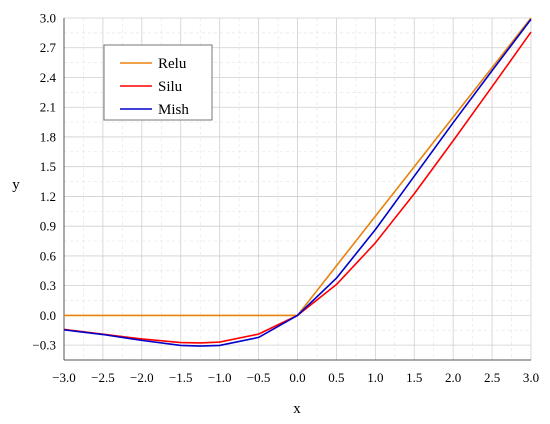 The height and width of the screenshot is (424, 550). I want to click on legend-label-mish: Mish, so click(173, 110).